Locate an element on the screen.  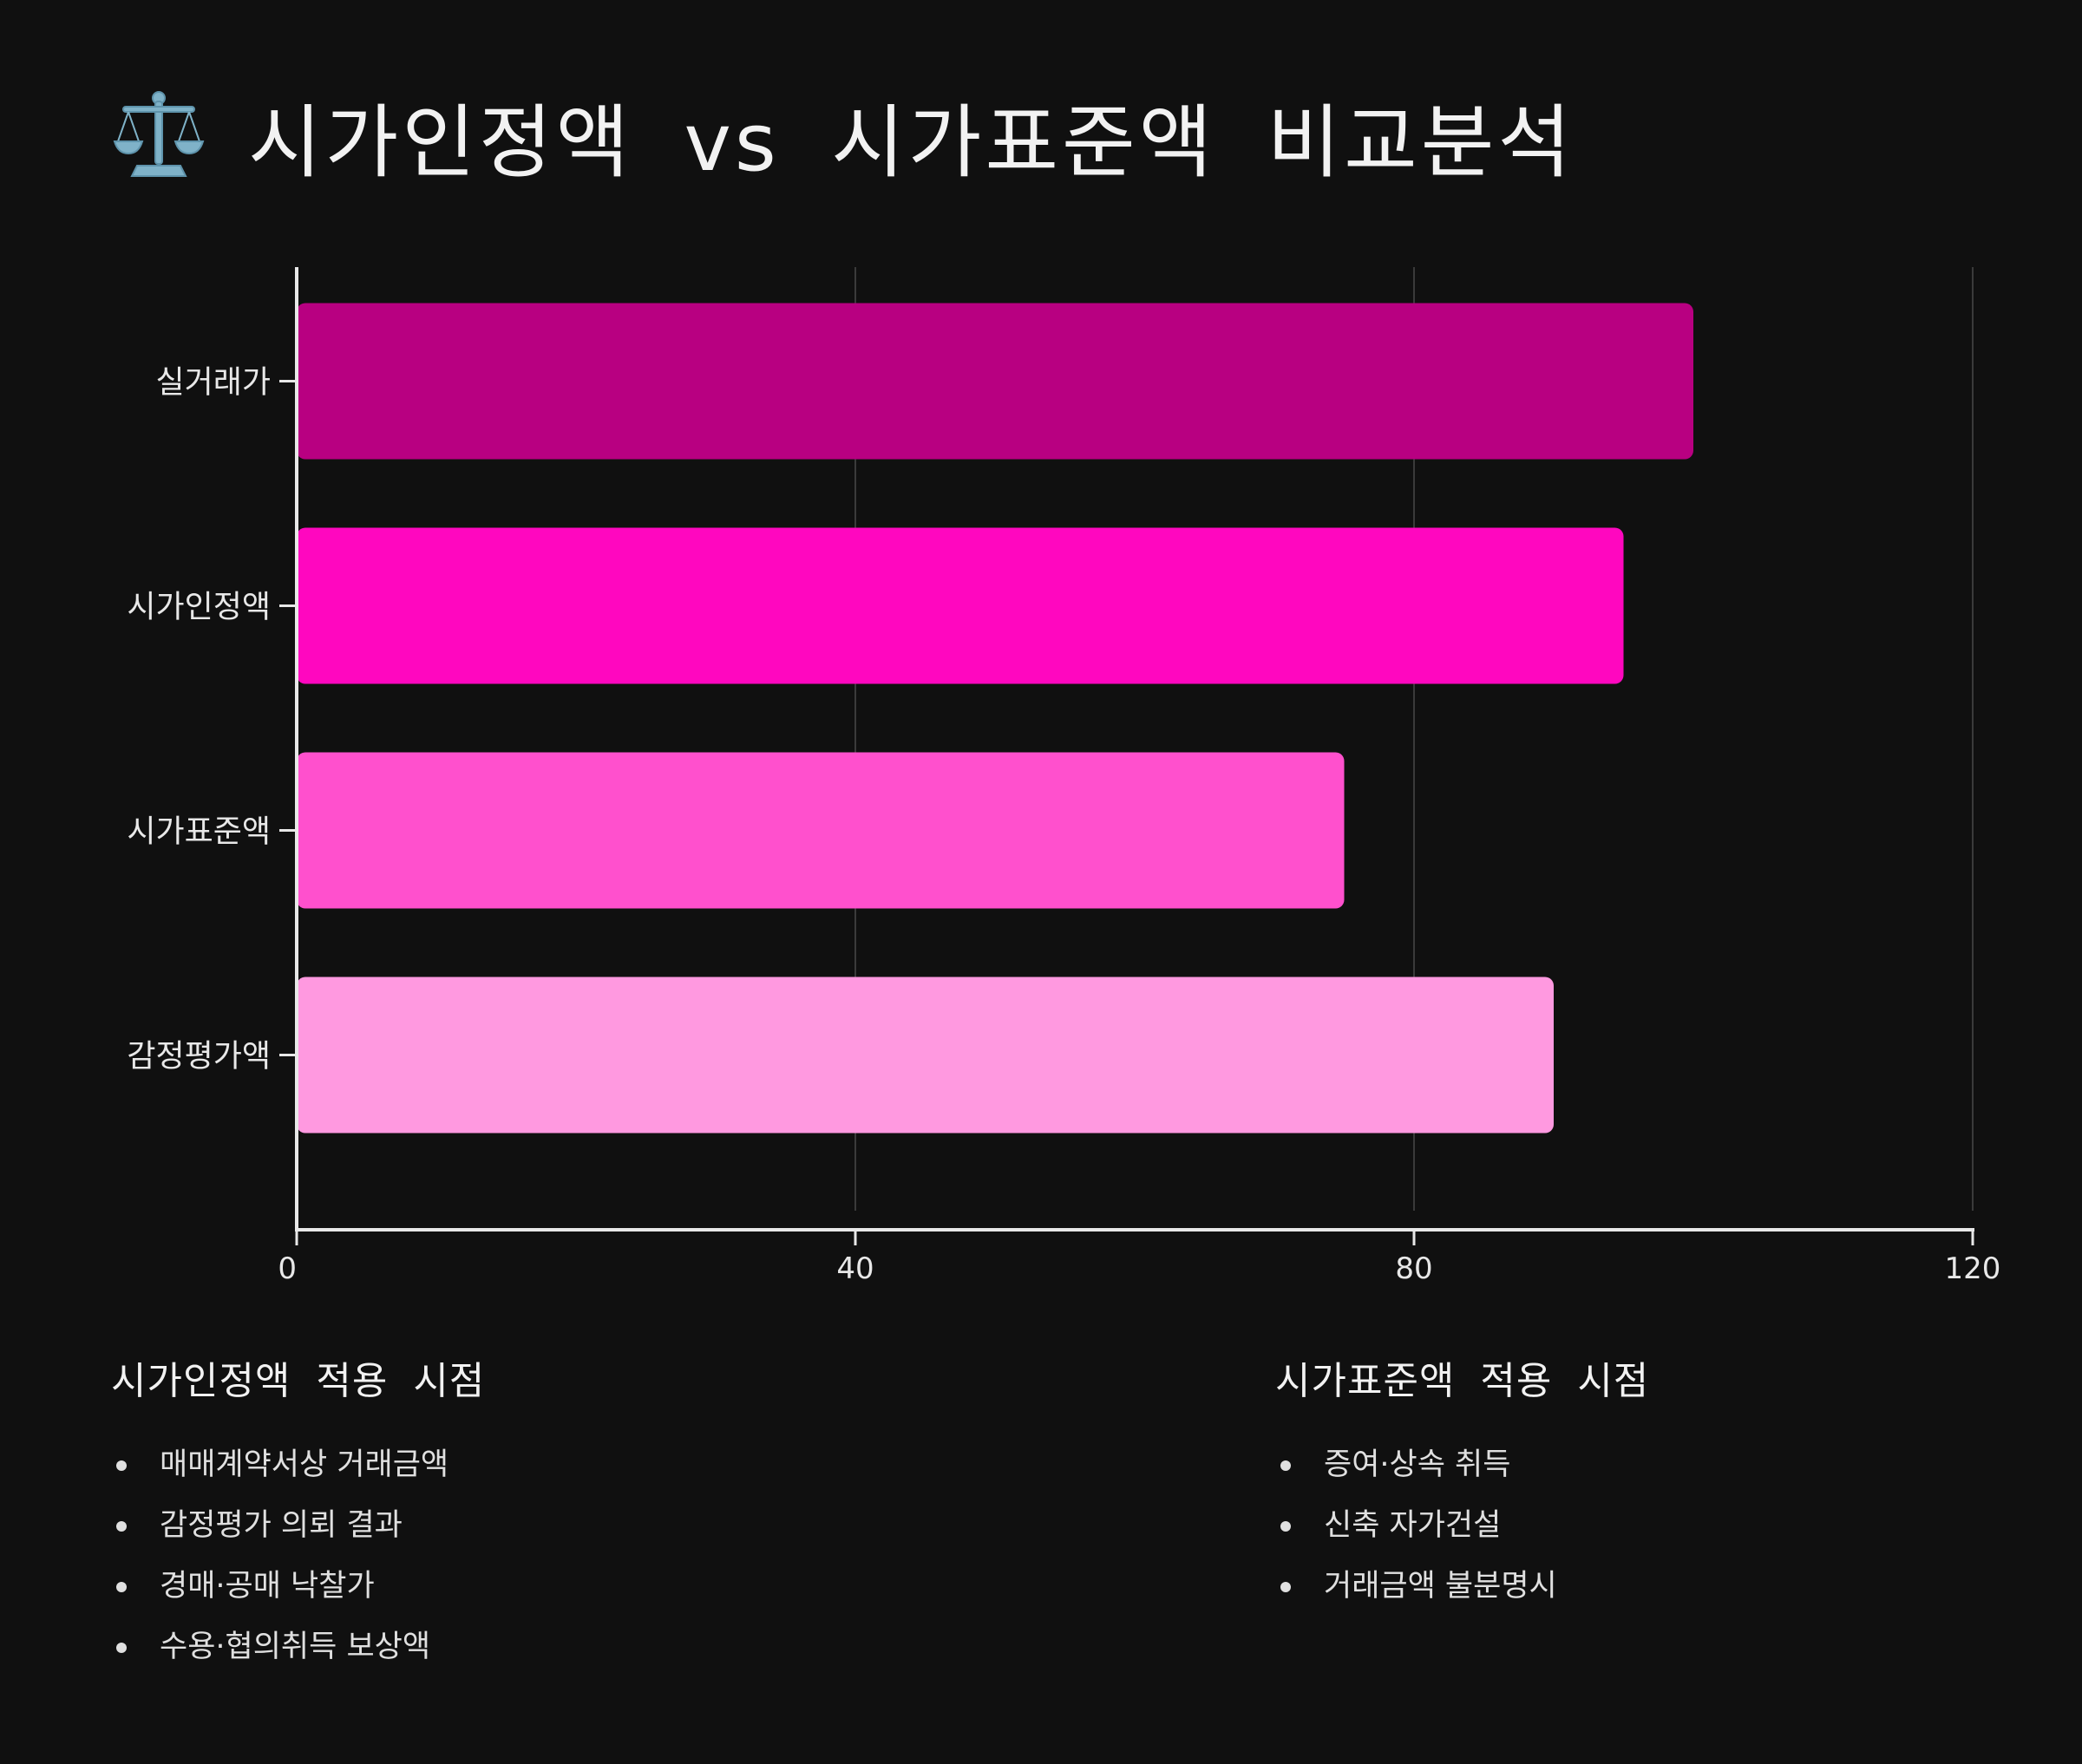
list-item: 증여·상속 취득 is located at coordinates (1462, 1471).